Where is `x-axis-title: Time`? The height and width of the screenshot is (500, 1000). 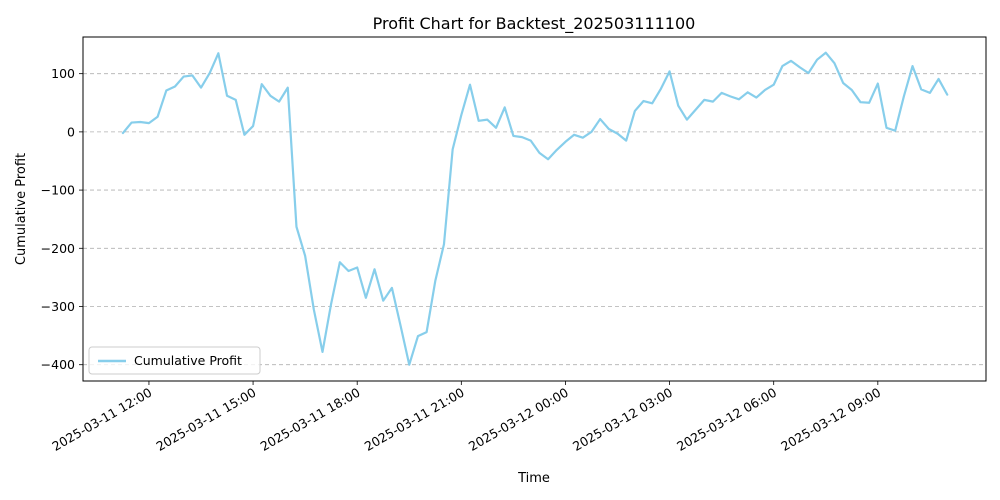
x-axis-title: Time is located at coordinates (533, 478).